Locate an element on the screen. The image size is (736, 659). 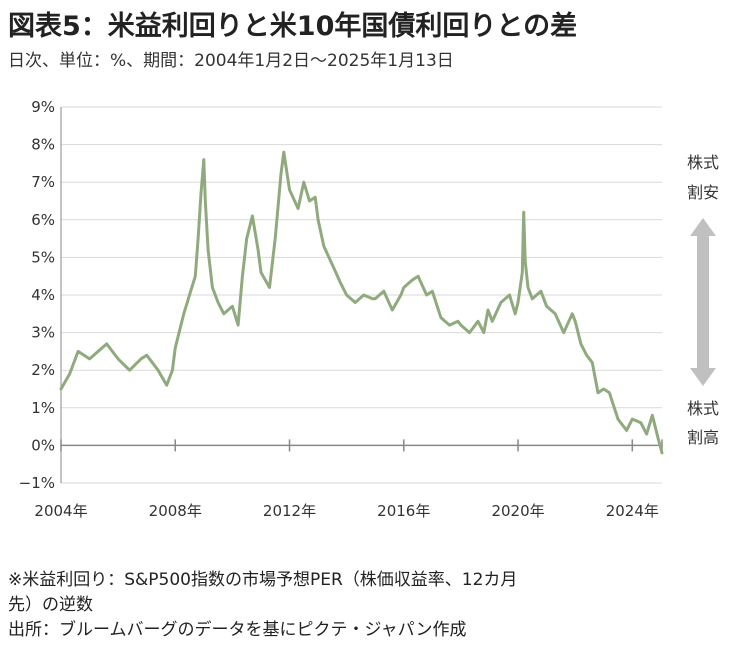
side-label-top-2: 割安 is located at coordinates (703, 192).